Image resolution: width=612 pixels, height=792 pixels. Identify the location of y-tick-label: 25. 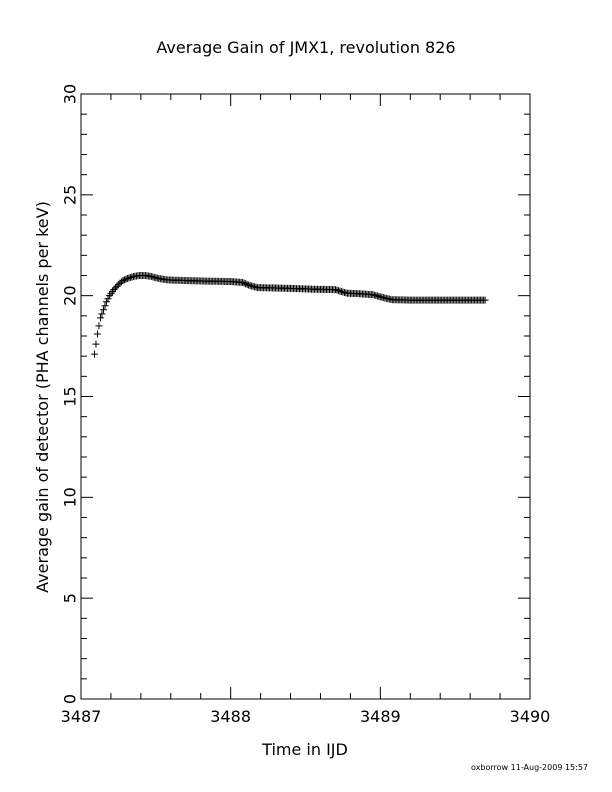
(70, 195).